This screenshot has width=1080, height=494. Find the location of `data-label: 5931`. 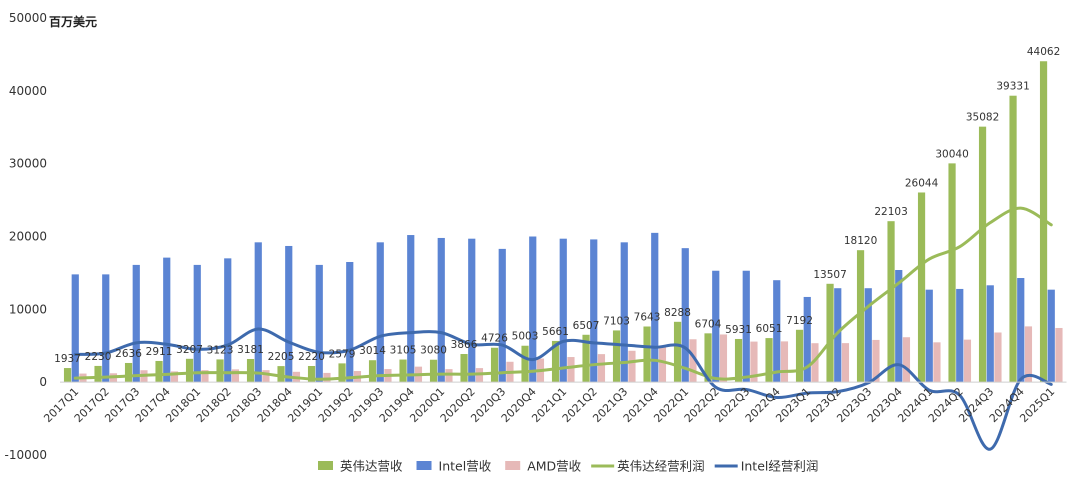

data-label: 5931 is located at coordinates (738, 330).